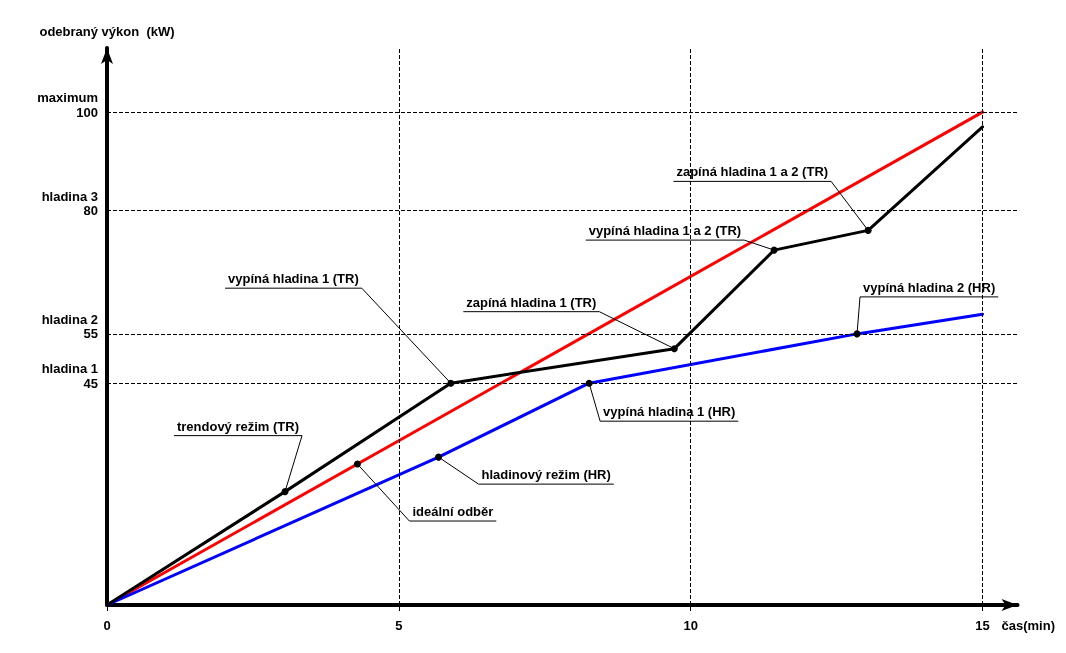  I want to click on y-tick-label: 100, so click(87, 112).